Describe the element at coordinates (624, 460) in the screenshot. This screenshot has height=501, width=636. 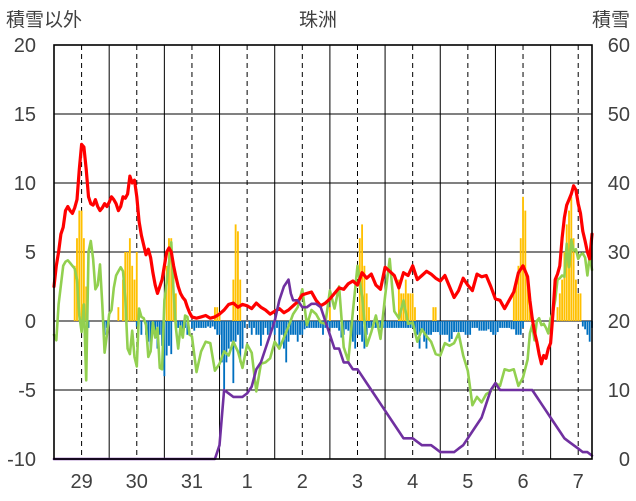
I see `y-tick-label-right: 0` at that location.